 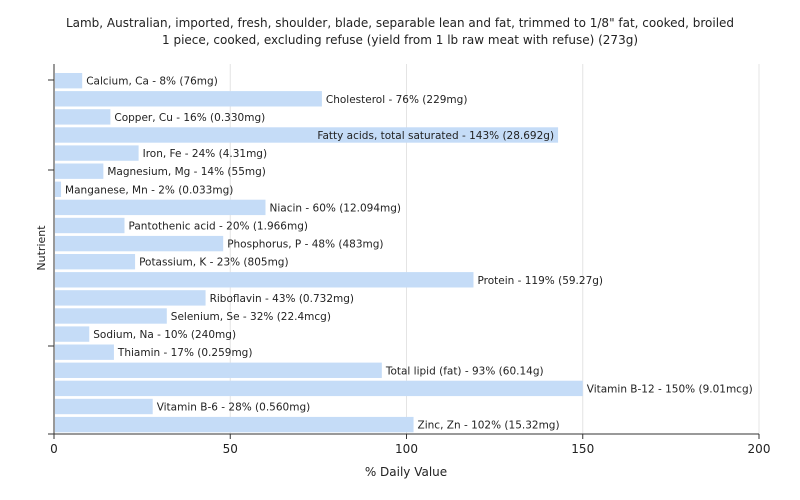 I want to click on x-tick-label-150: 150, so click(x=582, y=449).